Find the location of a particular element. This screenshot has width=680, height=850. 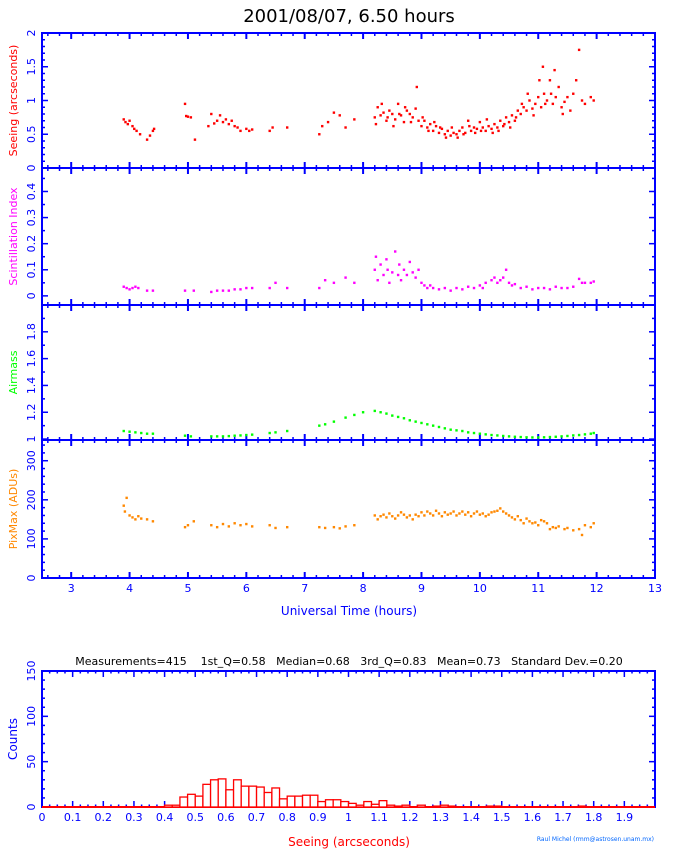

x-tick-label: 1.5 is located at coordinates (502, 817).